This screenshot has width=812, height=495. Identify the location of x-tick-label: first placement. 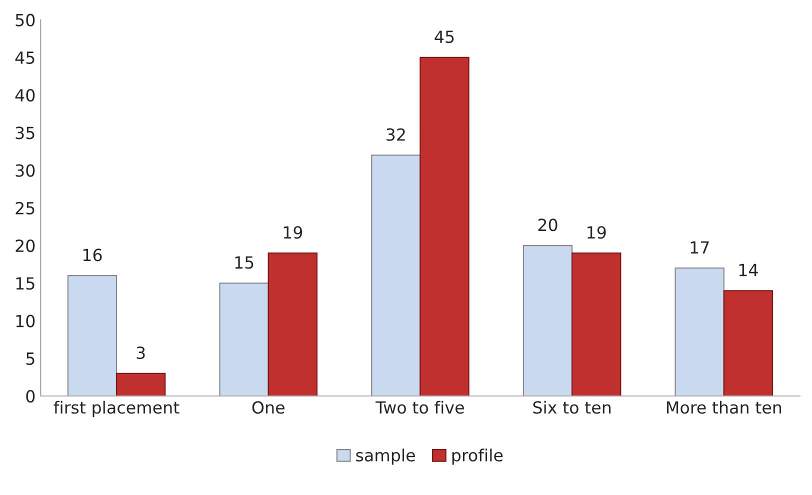
(117, 408).